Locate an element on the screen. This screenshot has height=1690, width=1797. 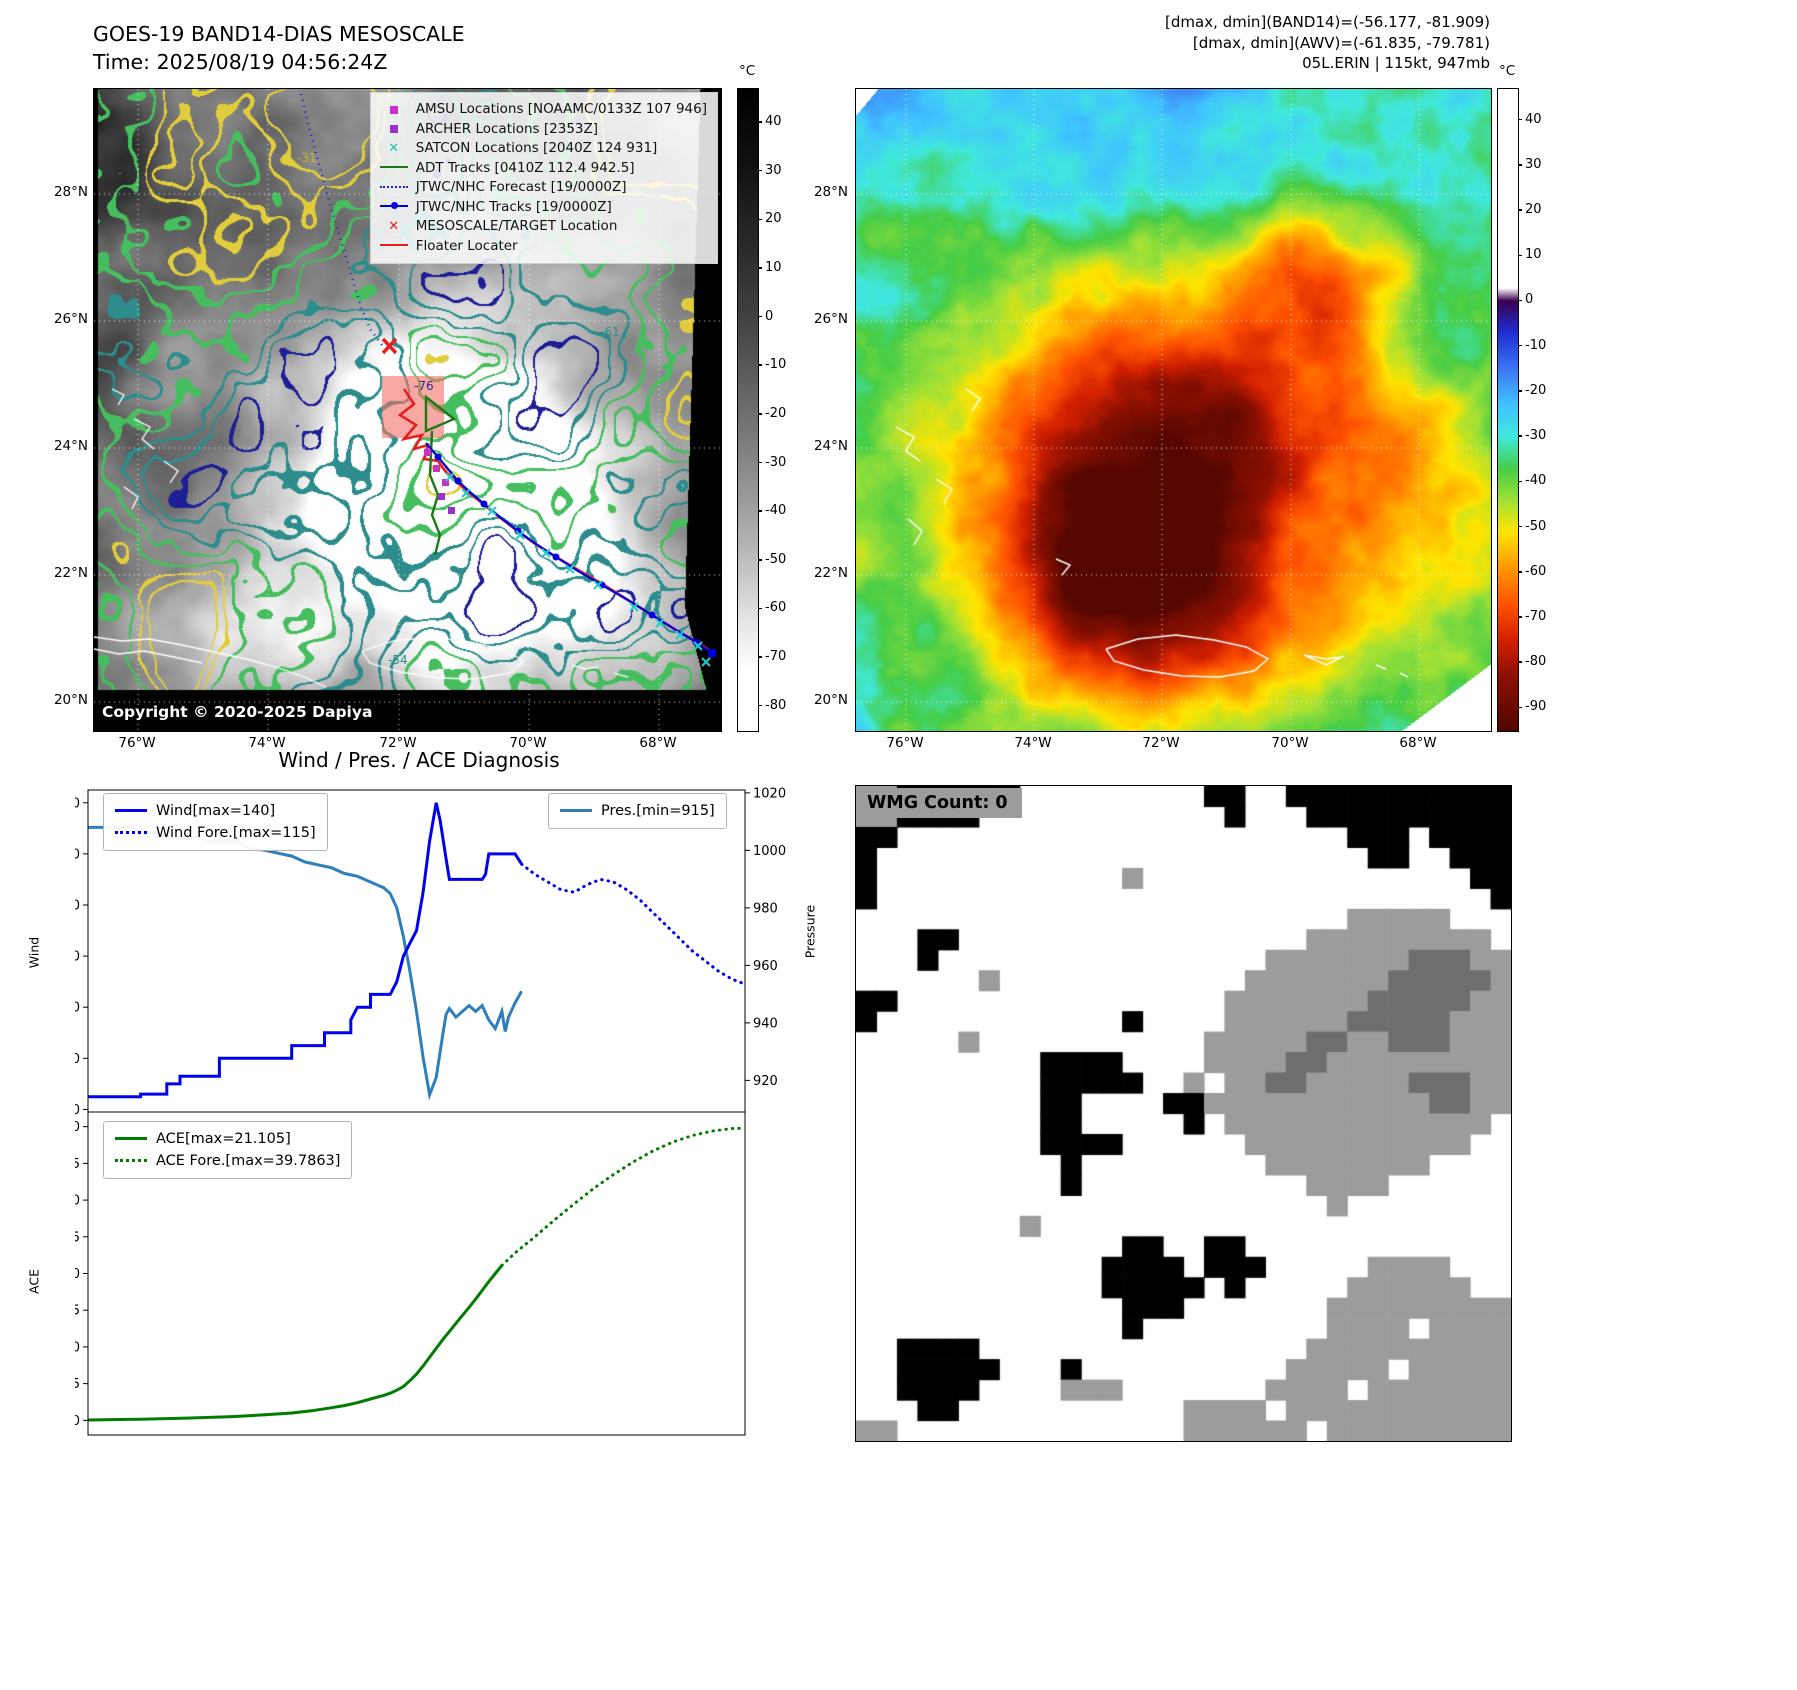
legend-item: Wind Fore.[max=115] is located at coordinates (215, 833).